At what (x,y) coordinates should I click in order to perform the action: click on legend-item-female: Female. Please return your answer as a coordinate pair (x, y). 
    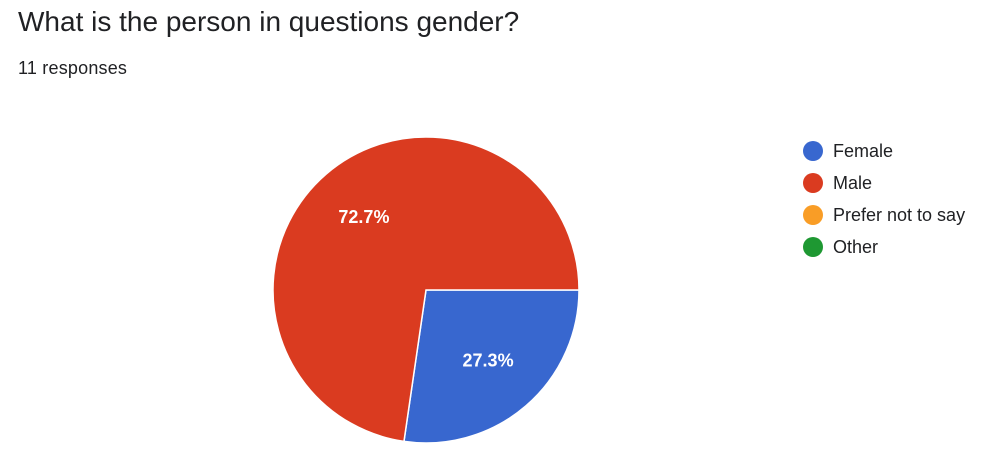
    Looking at the image, I should click on (884, 151).